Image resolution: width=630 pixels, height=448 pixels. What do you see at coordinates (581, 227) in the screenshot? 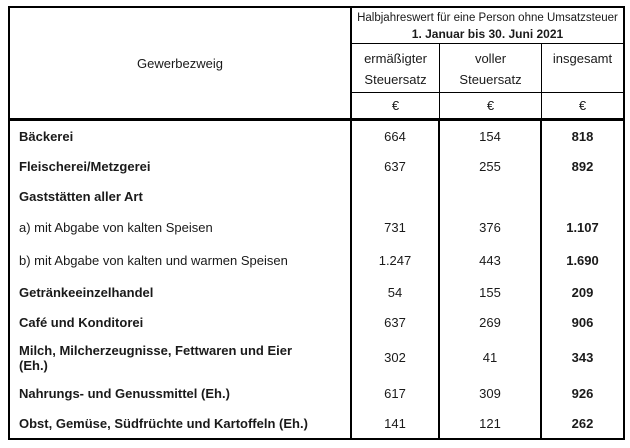
I see `row-total-value: 1.107` at bounding box center [581, 227].